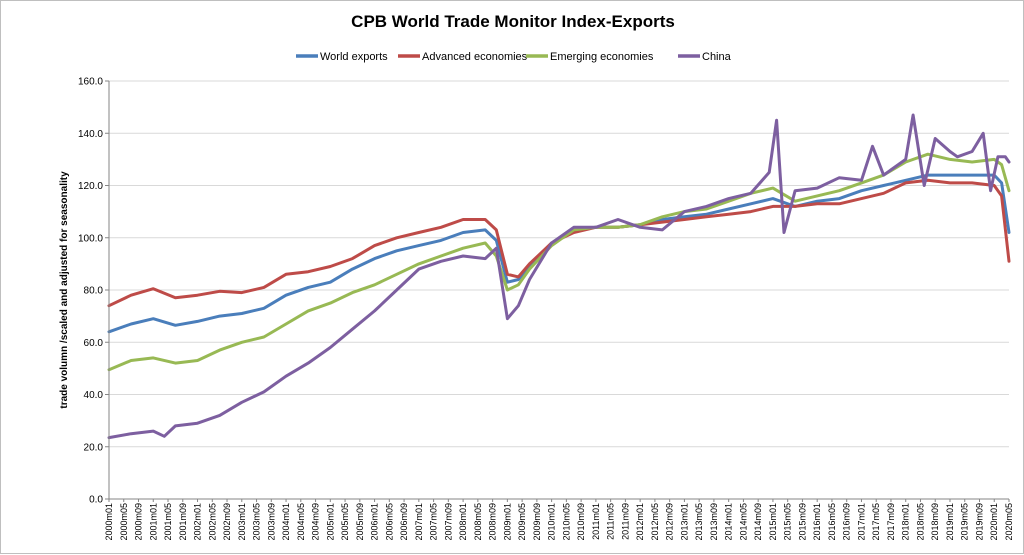 The height and width of the screenshot is (555, 1024). What do you see at coordinates (139, 522) in the screenshot?
I see `x-tick-label: 2000m09` at bounding box center [139, 522].